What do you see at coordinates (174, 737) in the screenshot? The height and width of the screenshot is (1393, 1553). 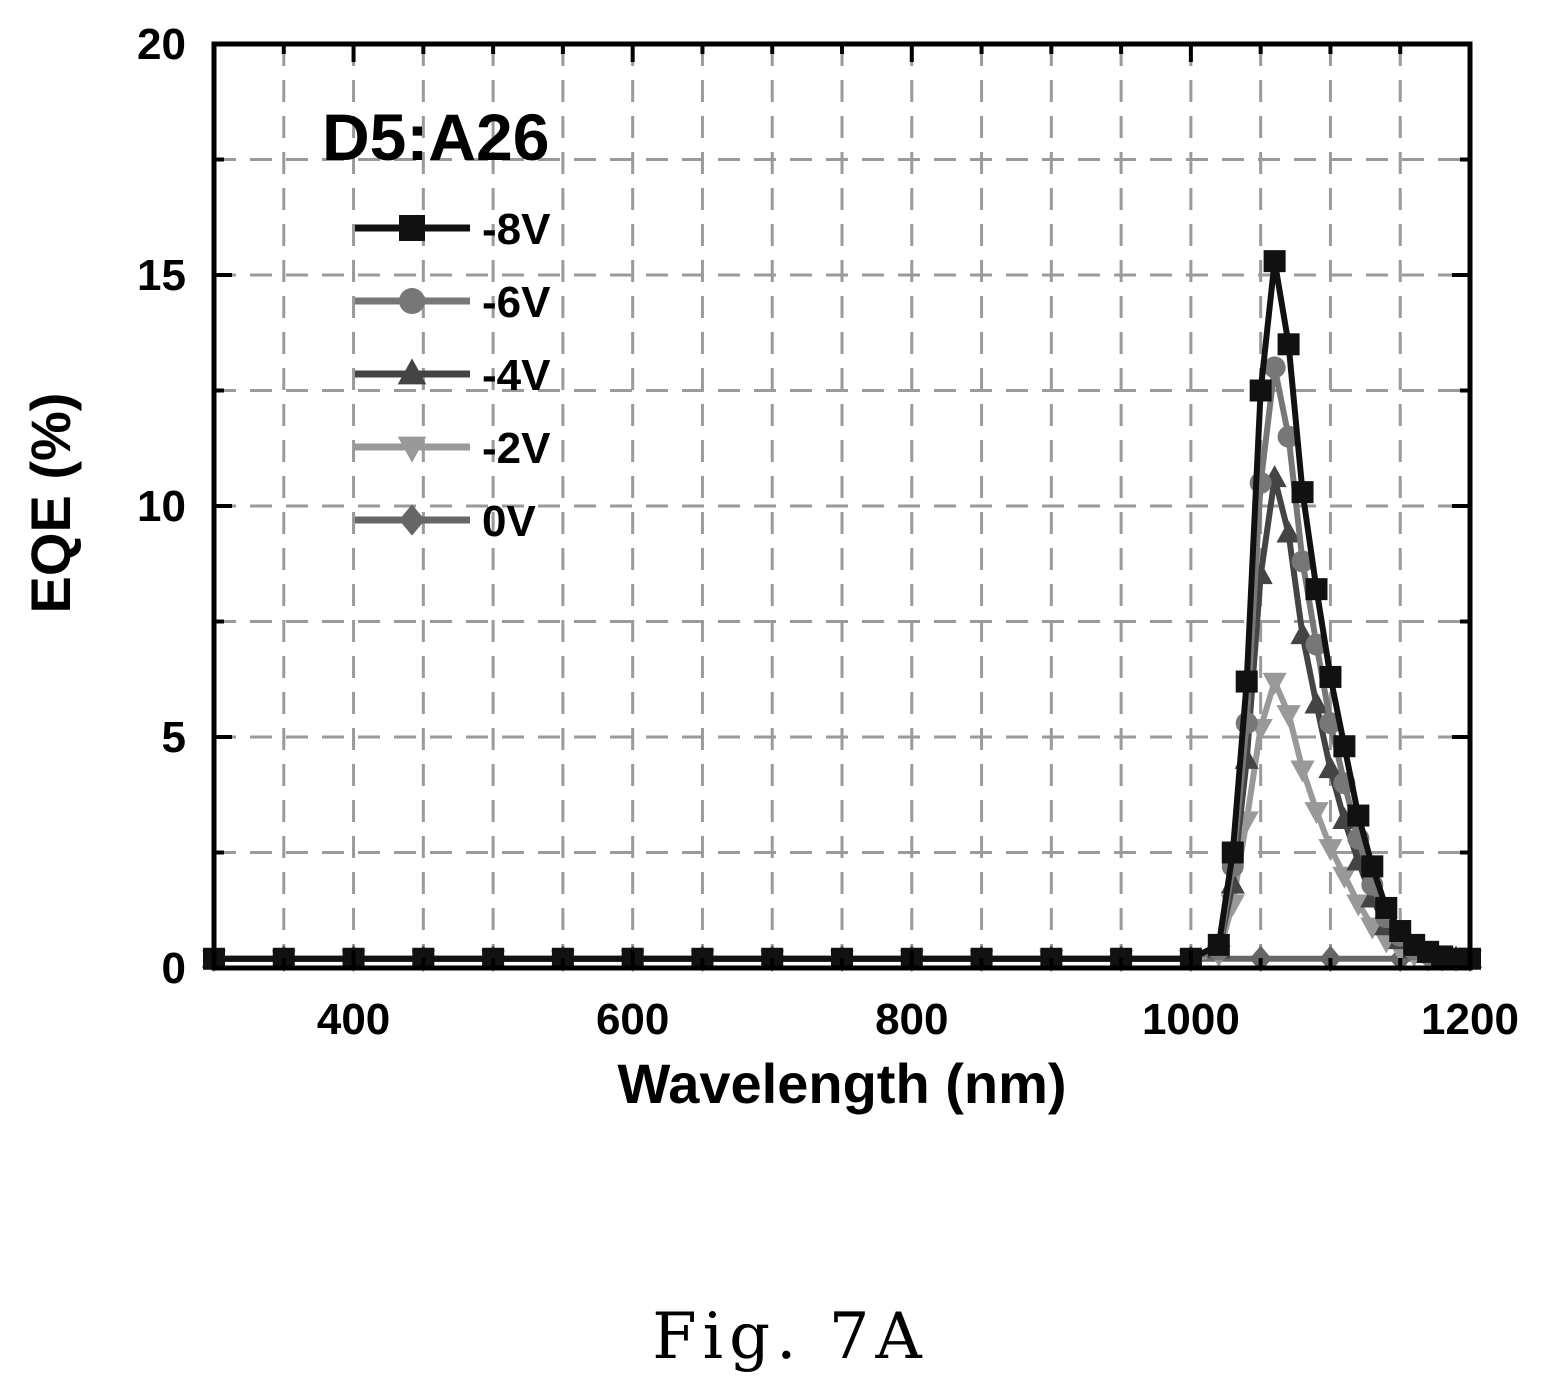 I see `y-tick-label: 5` at bounding box center [174, 737].